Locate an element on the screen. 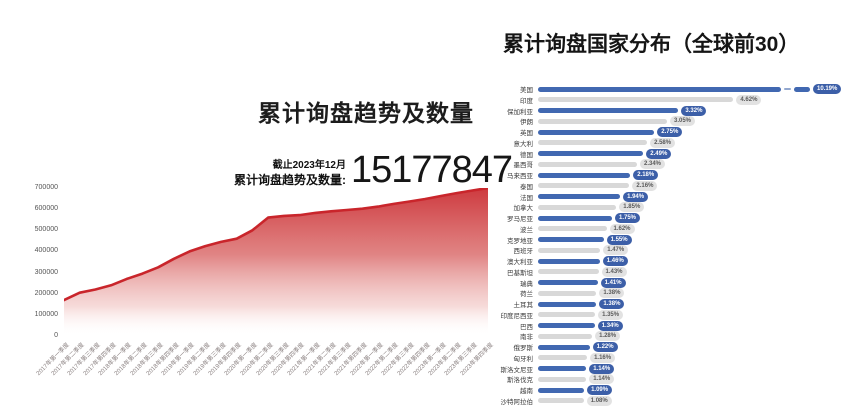 The height and width of the screenshot is (411, 852). value-badge: 1.94% is located at coordinates (636, 196).